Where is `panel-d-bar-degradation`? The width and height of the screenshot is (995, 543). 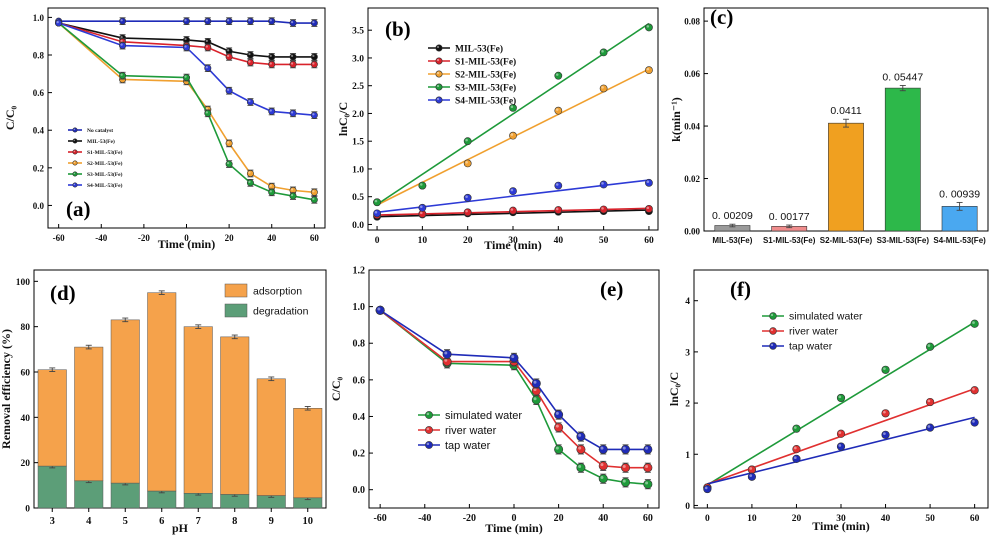 panel-d-bar-degradation is located at coordinates (89, 494).